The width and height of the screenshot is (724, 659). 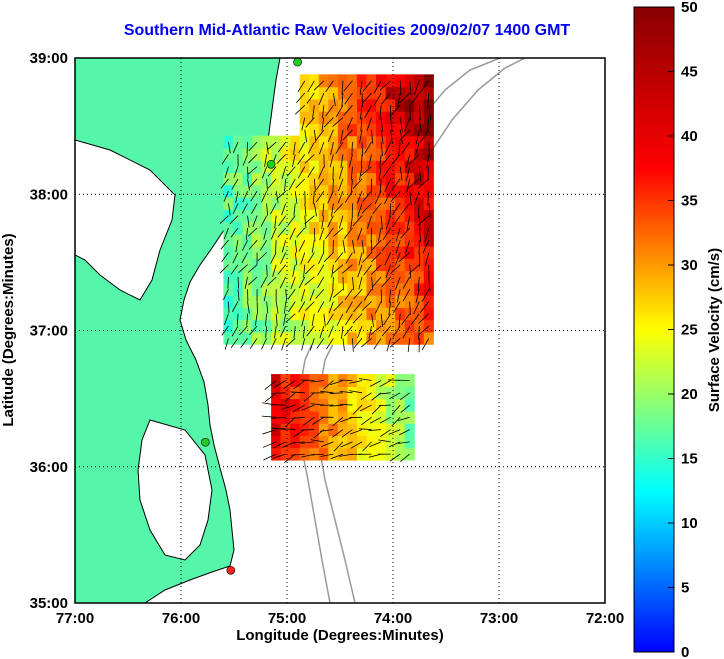 What do you see at coordinates (685, 651) in the screenshot?
I see `colorbar-tick-label: 0` at bounding box center [685, 651].